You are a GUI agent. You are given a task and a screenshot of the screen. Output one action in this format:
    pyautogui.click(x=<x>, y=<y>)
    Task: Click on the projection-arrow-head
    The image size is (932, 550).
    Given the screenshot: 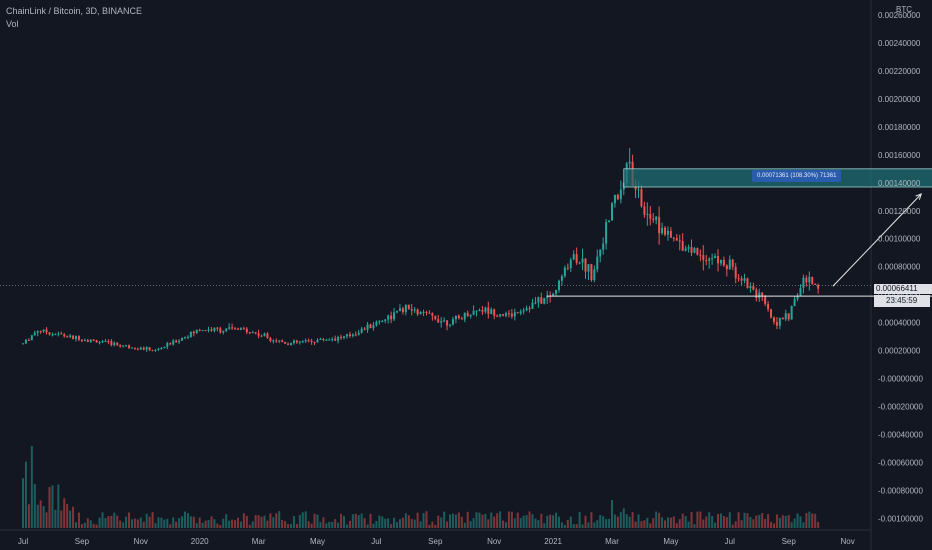 What is the action you would take?
    pyautogui.click(x=919, y=196)
    